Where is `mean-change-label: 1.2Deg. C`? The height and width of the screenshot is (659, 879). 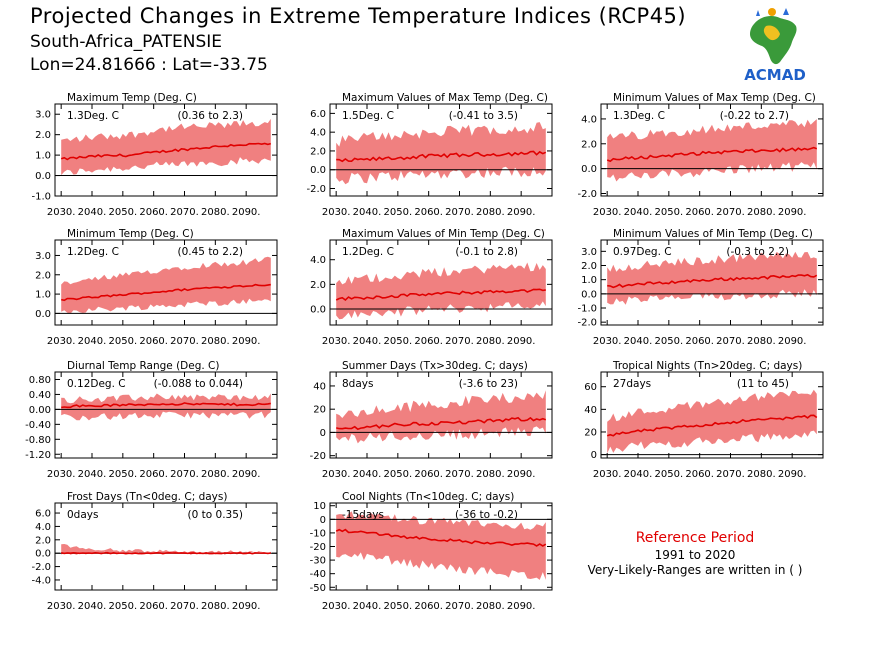
mean-change-label: 1.2Deg. C is located at coordinates (93, 252).